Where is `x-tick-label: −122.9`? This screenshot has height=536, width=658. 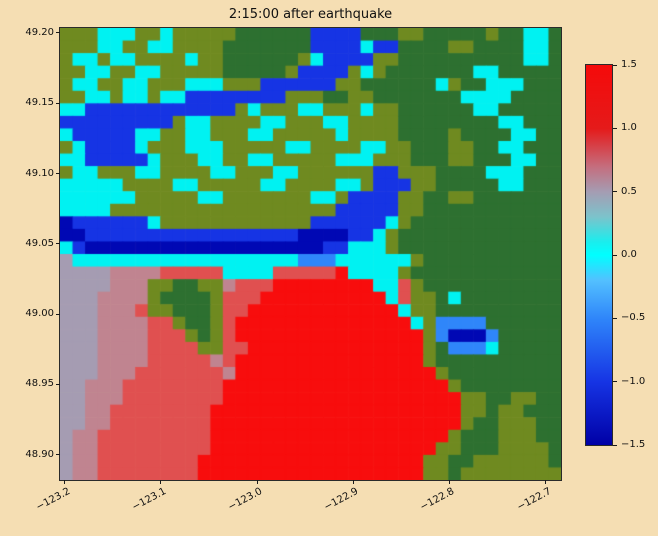 x-tick-label: −122.9 is located at coordinates (341, 500).